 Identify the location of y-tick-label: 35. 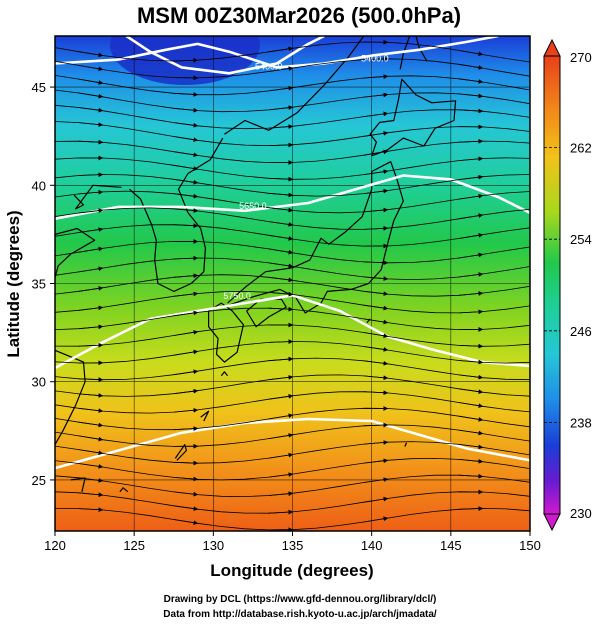
(39, 284).